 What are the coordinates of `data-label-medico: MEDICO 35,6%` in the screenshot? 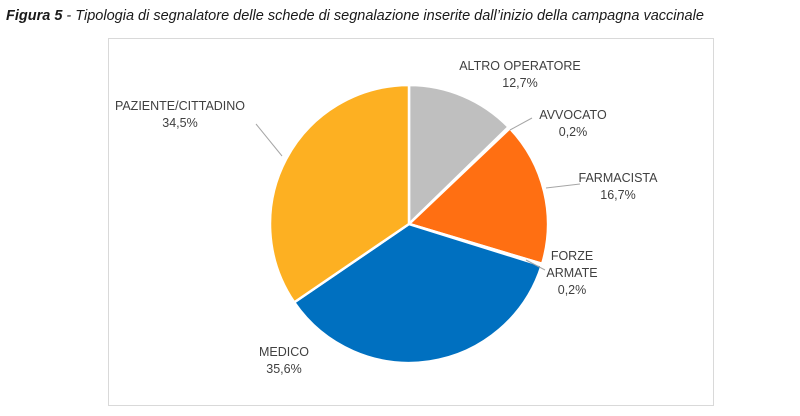 It's located at (284, 360).